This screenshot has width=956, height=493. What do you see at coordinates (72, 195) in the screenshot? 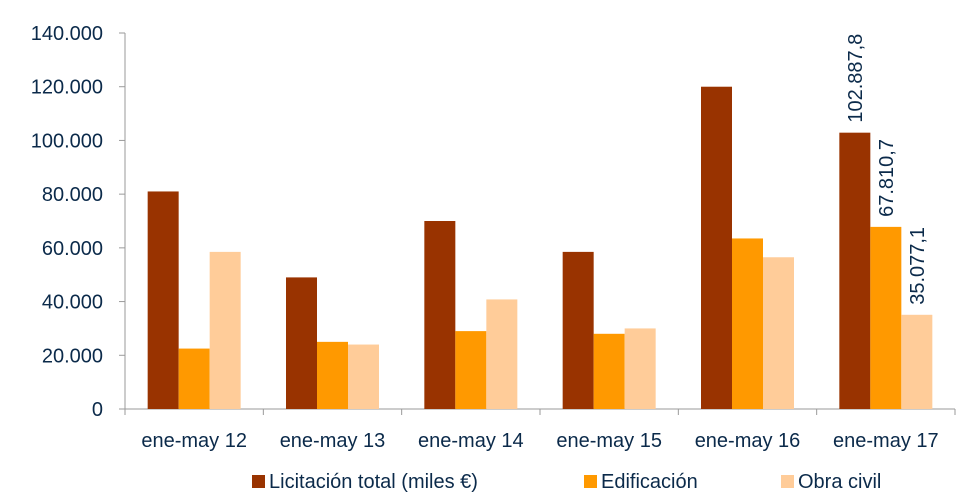
I see `y-tick-label: 80.000` at bounding box center [72, 195].